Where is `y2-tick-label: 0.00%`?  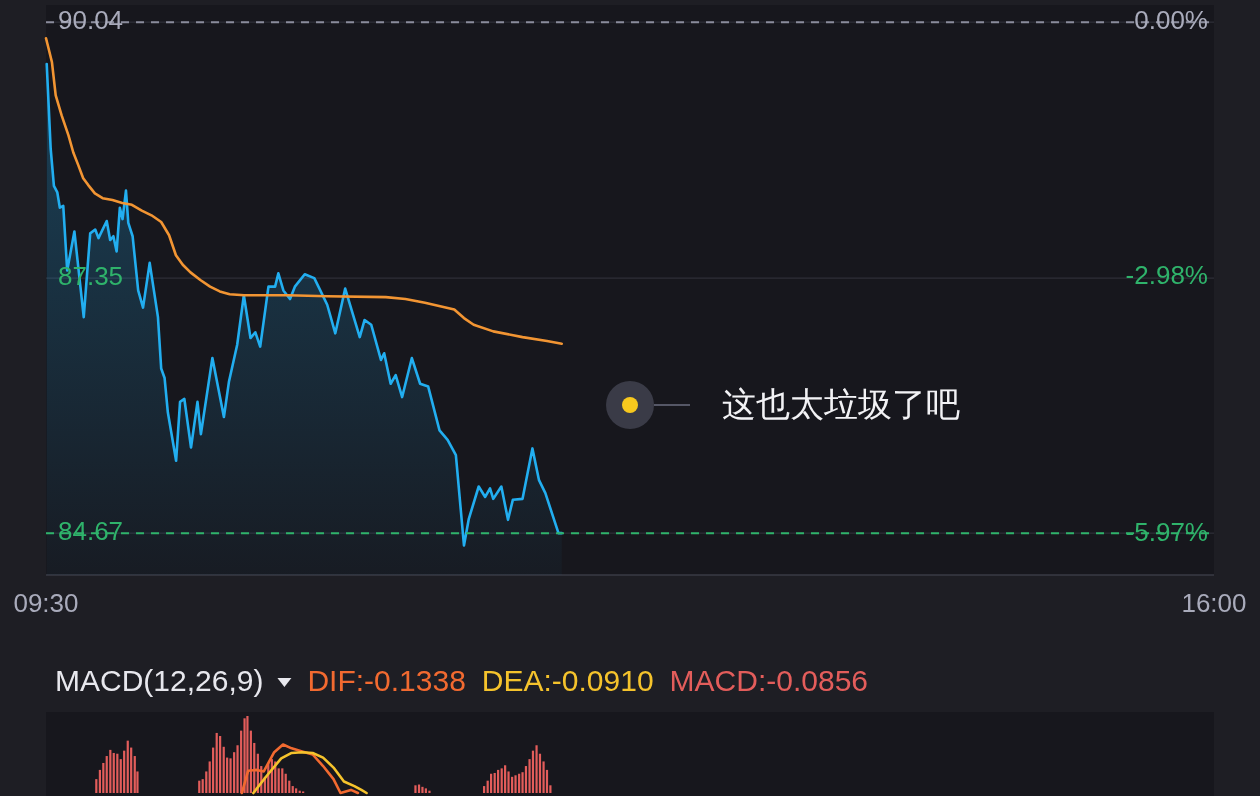
y2-tick-label: 0.00% is located at coordinates (1171, 20).